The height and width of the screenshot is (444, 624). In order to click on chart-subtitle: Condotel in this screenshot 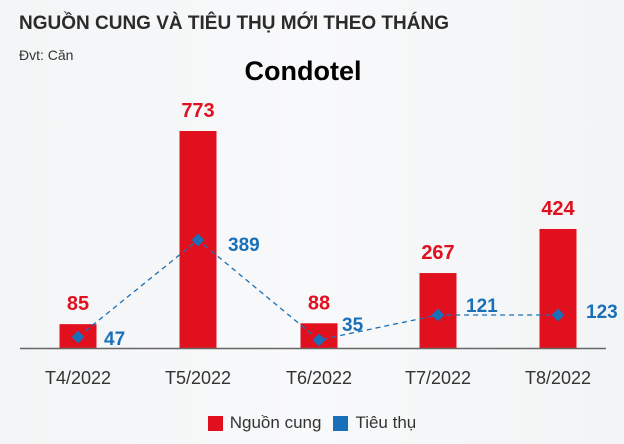, I will do `click(312, 71)`.